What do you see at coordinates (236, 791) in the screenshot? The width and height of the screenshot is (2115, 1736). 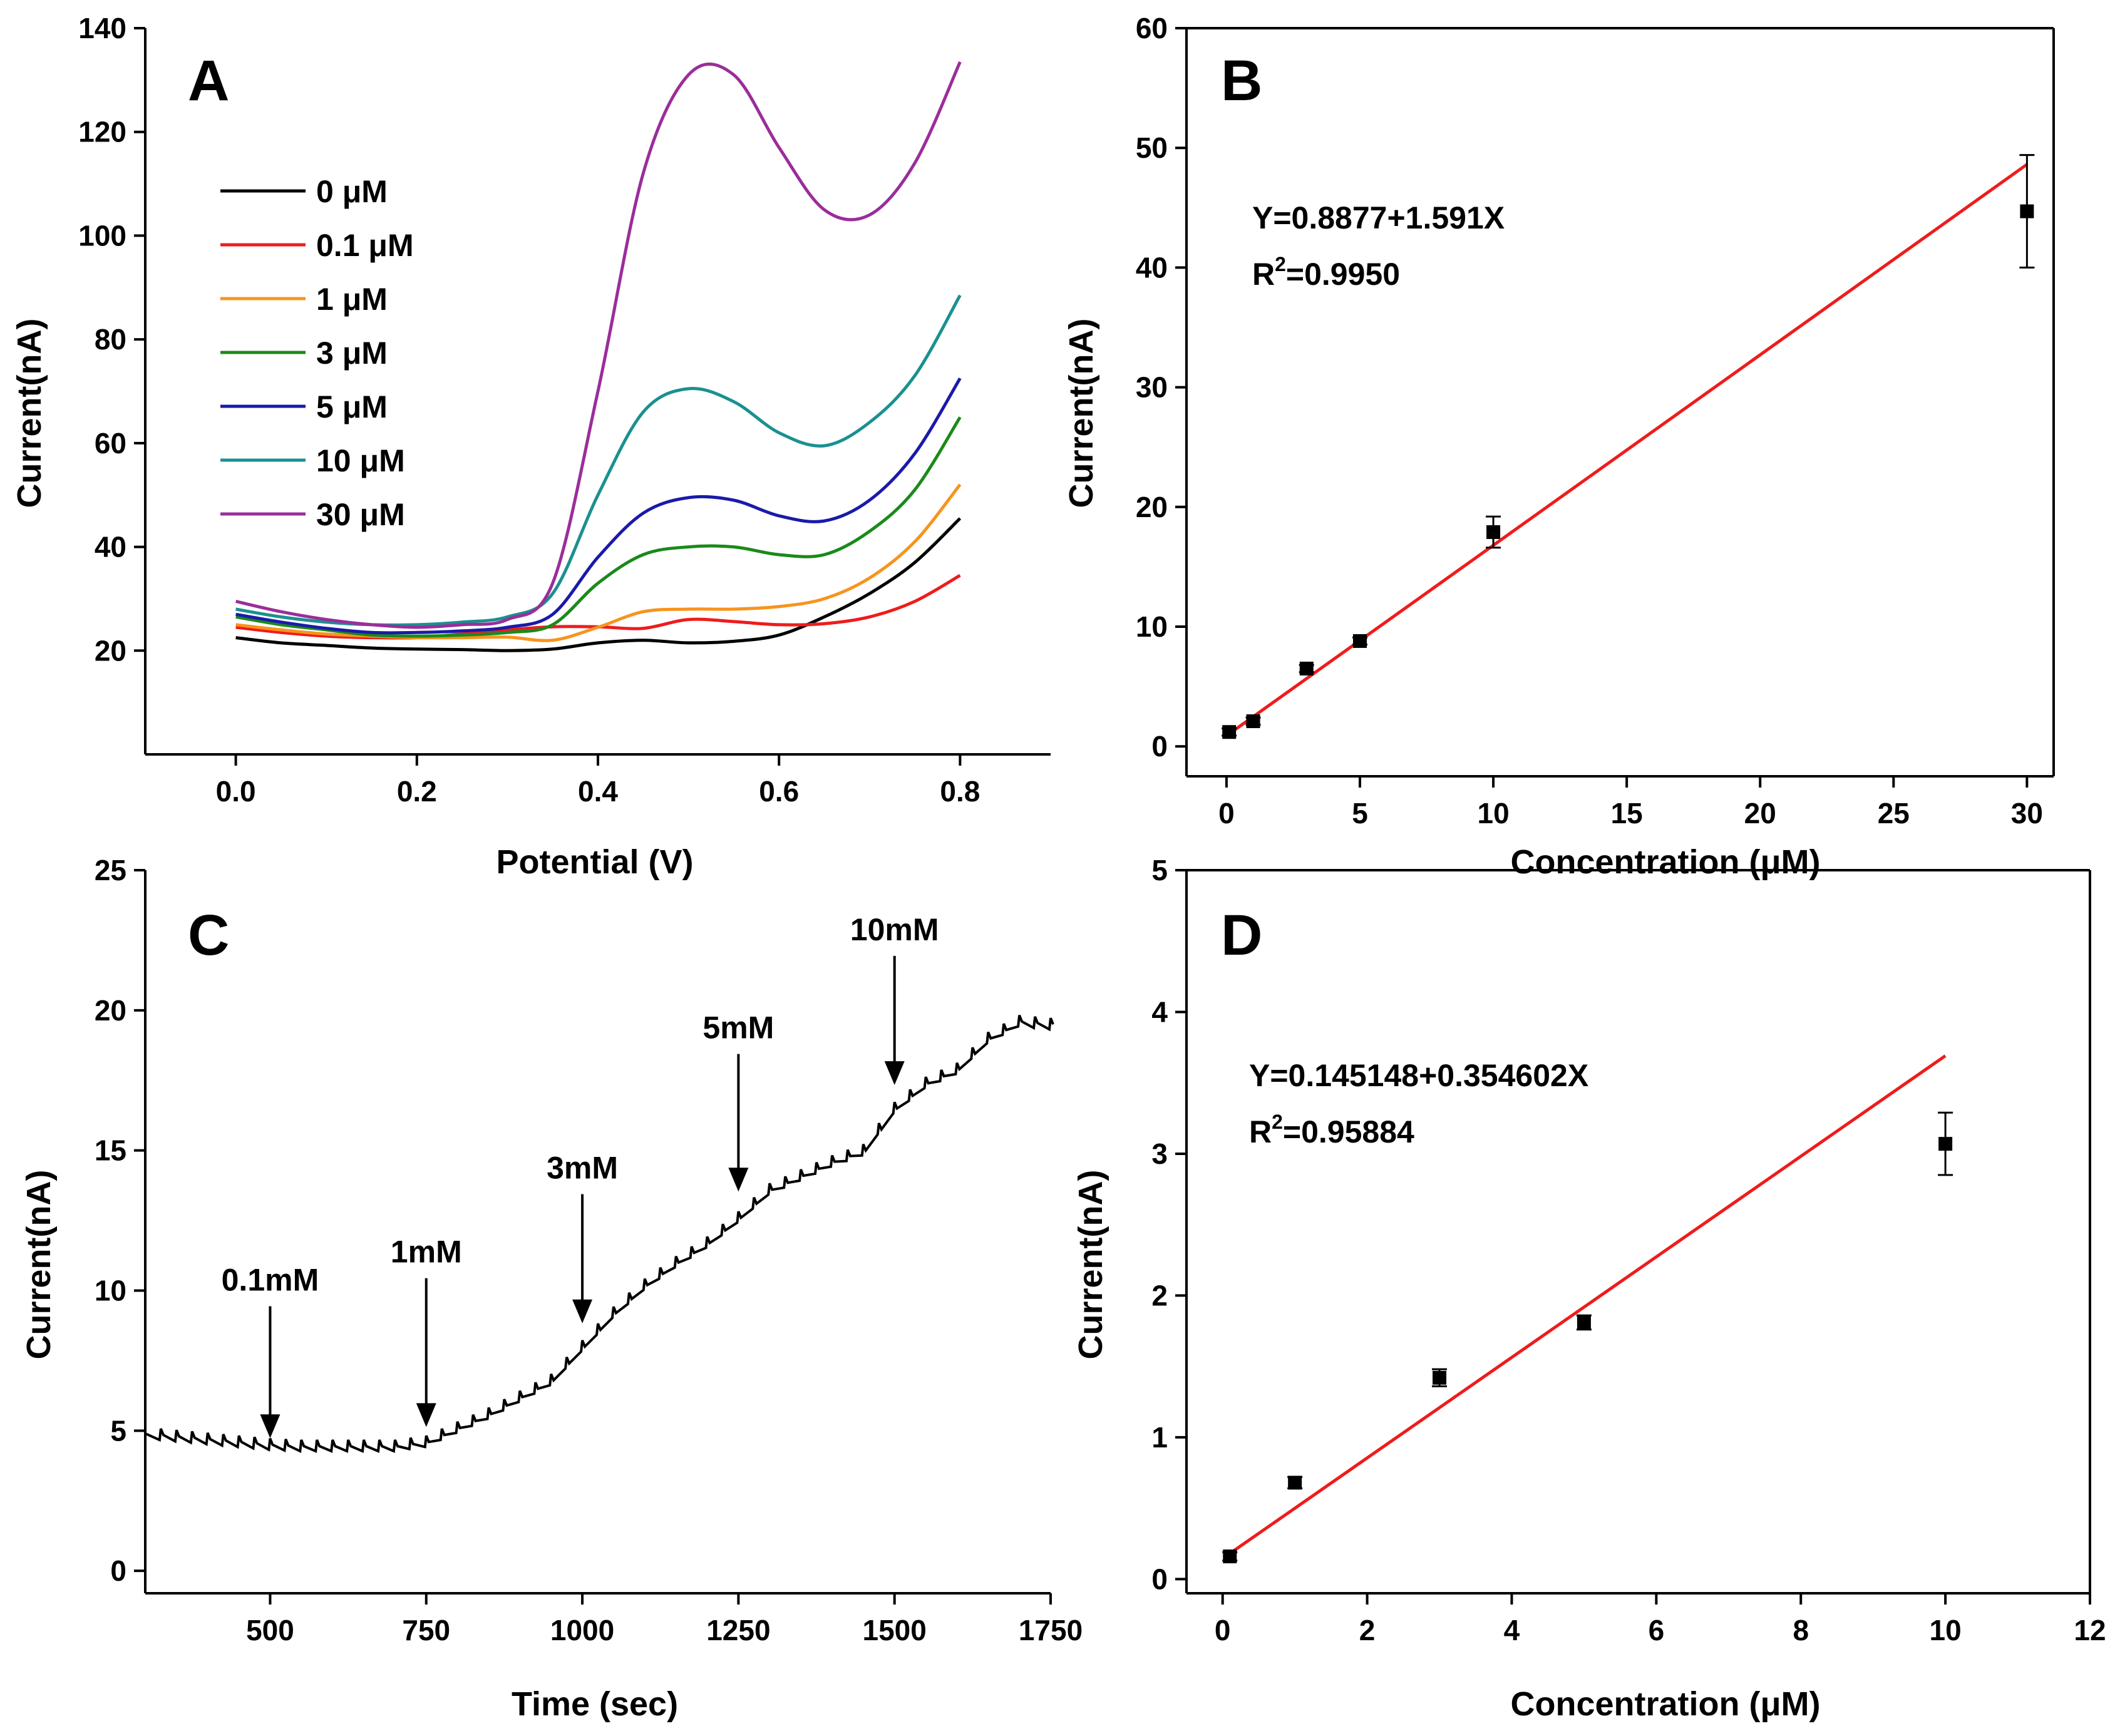 I see `panel-a-x-tick-label: 0.0` at bounding box center [236, 791].